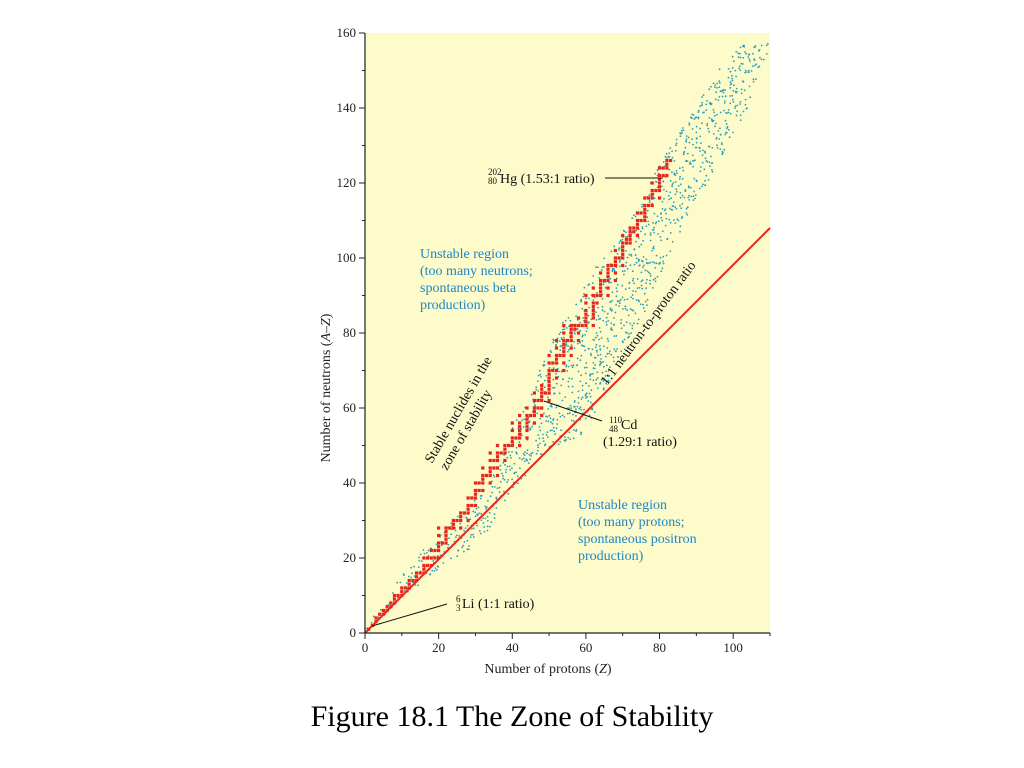 This screenshot has width=1024, height=768. Describe the element at coordinates (495, 172) in the screenshot. I see `hg-mass-number: 202` at that location.